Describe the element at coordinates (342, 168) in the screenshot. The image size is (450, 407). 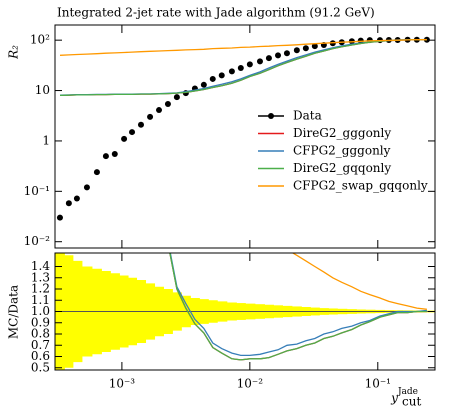
I see `legend-label: DireG2_gqqonly` at that location.